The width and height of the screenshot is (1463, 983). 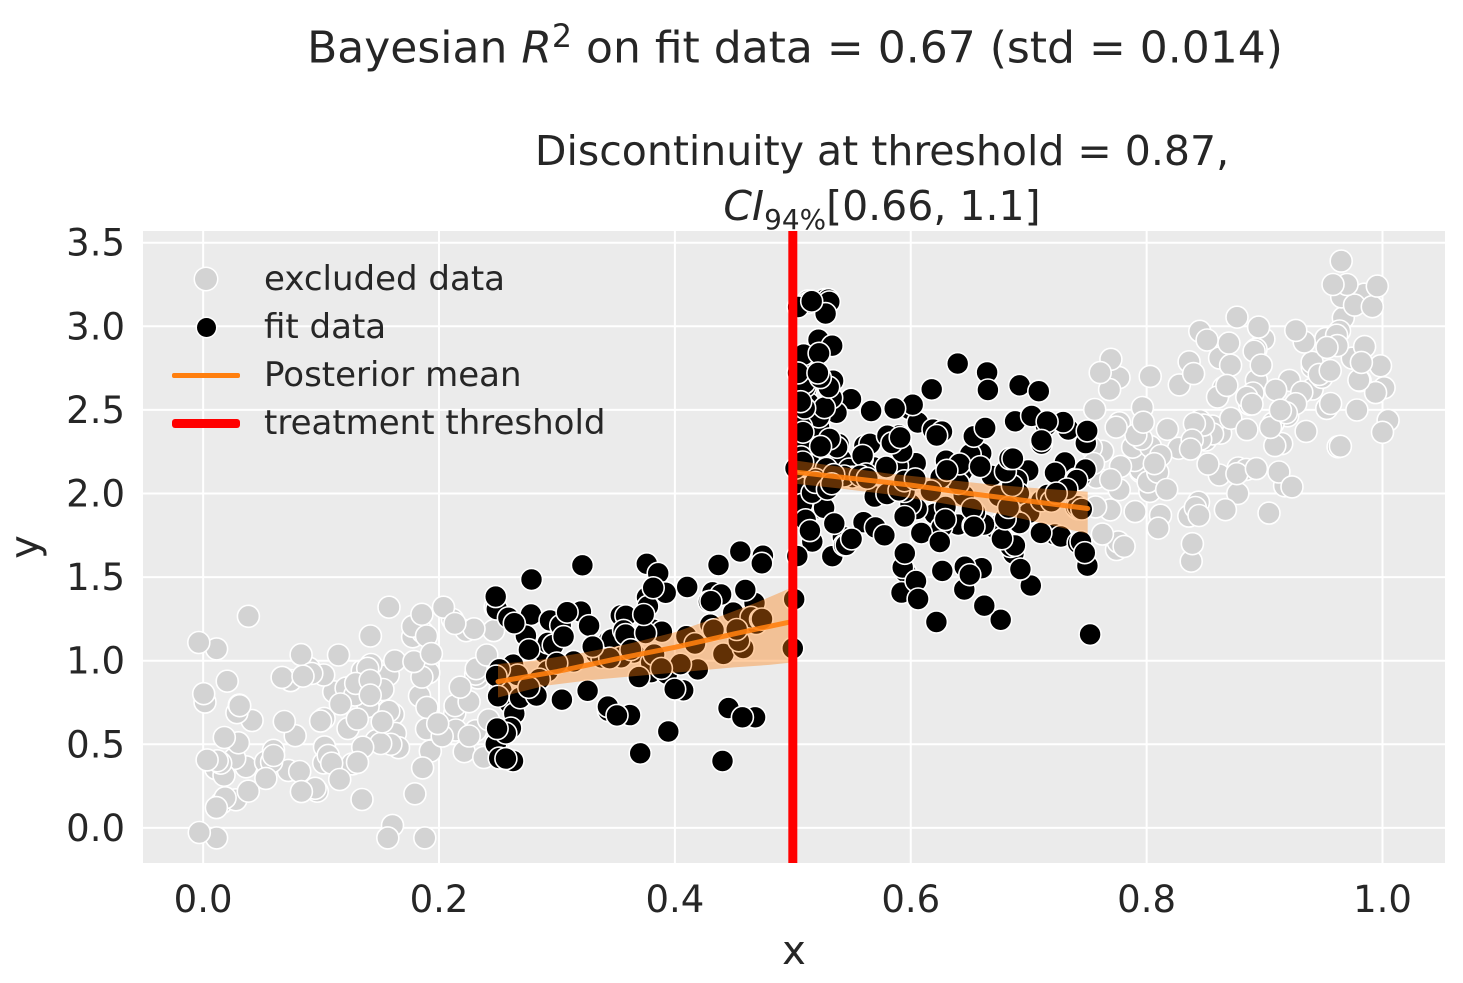 I want to click on title-text-suffix: on fit data = 0.67 (std = 0.014), so click(x=927, y=48).